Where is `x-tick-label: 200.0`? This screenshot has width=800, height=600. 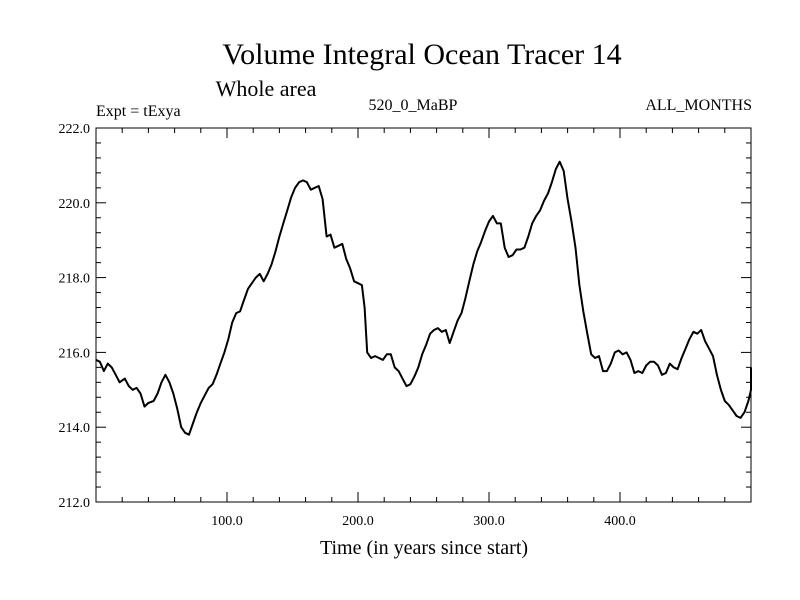 x-tick-label: 200.0 is located at coordinates (358, 521).